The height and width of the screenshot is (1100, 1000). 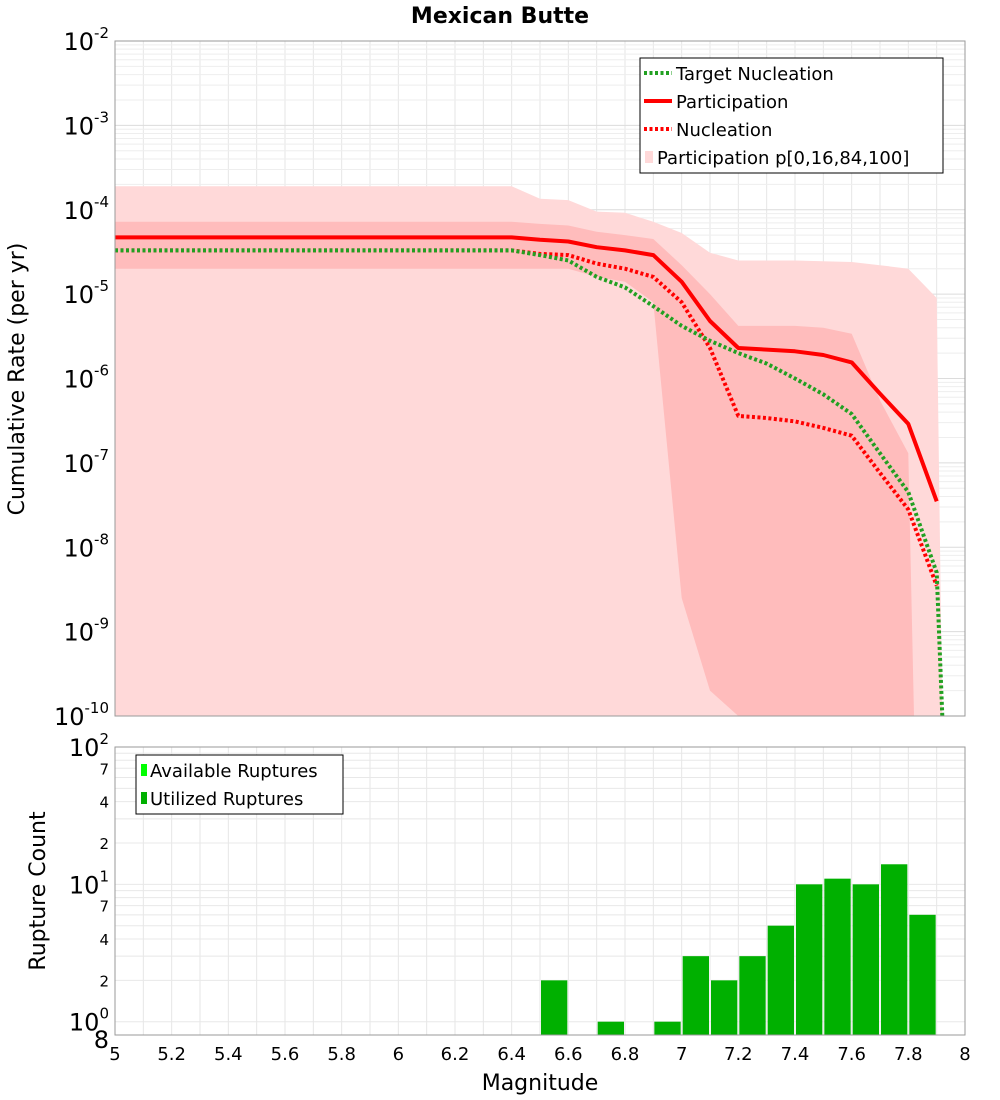 What do you see at coordinates (724, 130) in the screenshot?
I see `legend-nucleation-label: Nucleation` at bounding box center [724, 130].